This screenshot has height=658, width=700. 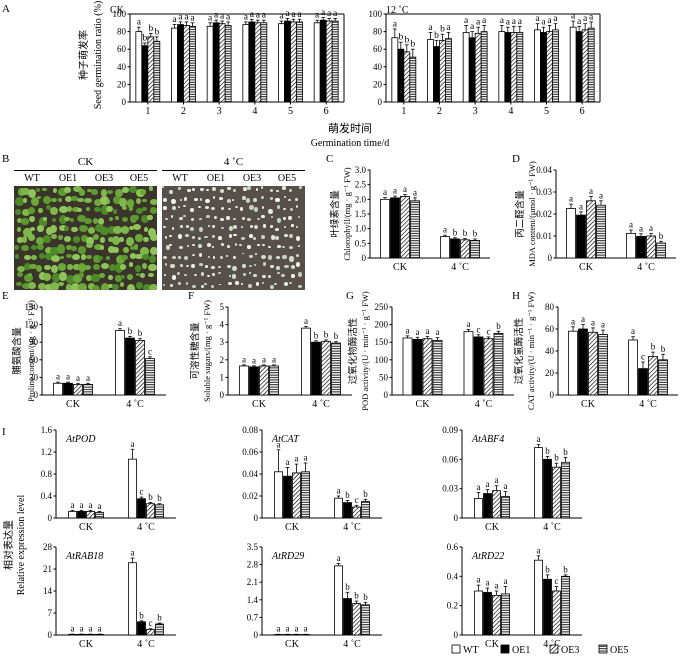 I want to click on photo-cold-label-oe3: OE3, so click(x=252, y=178).